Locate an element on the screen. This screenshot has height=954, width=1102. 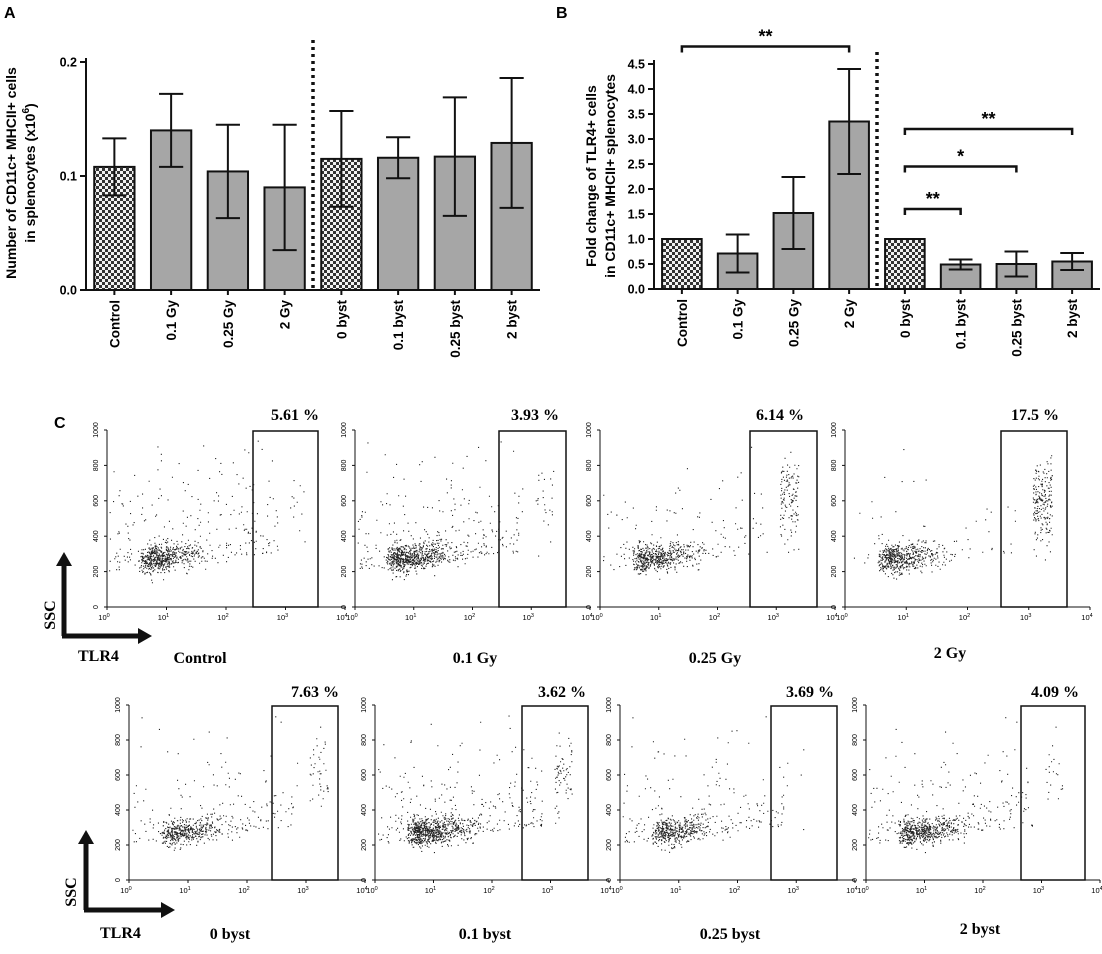
ssc-label: SSC is located at coordinates (71, 891).